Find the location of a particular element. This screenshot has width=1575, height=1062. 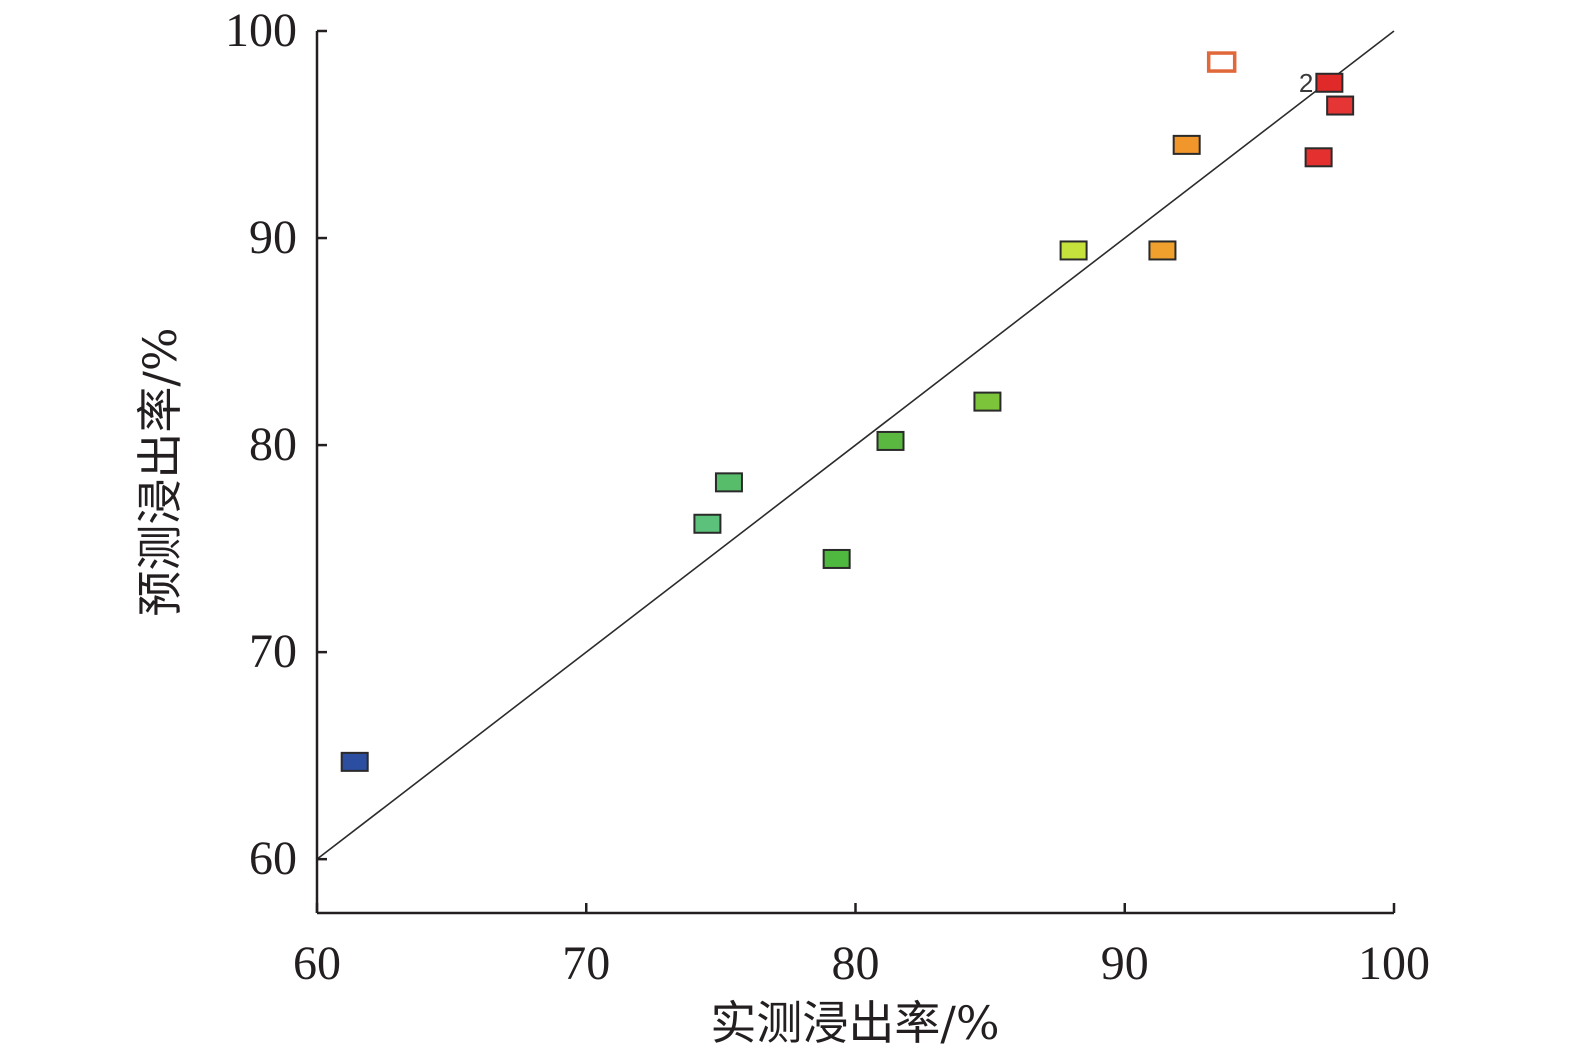

x-tick-label: 70 is located at coordinates (586, 963).